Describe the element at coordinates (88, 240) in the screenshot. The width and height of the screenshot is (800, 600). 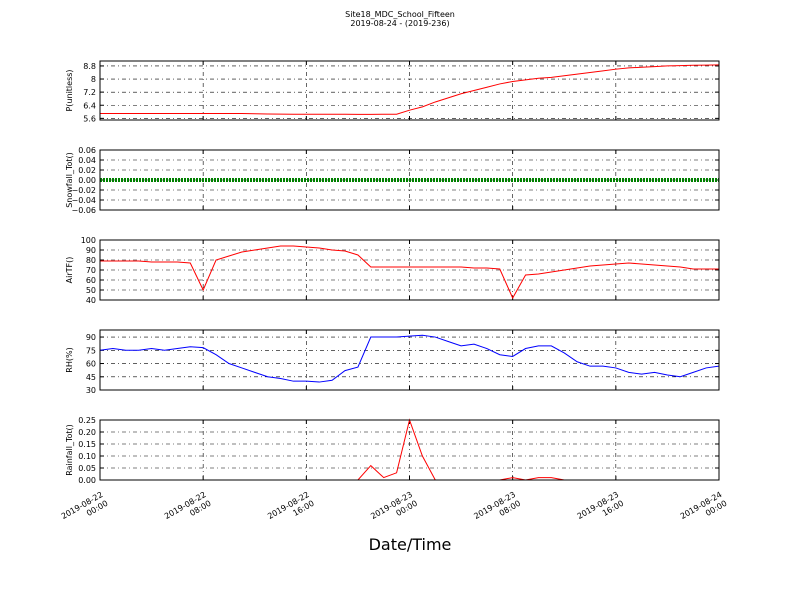
I see `y-tick-label: 100` at that location.